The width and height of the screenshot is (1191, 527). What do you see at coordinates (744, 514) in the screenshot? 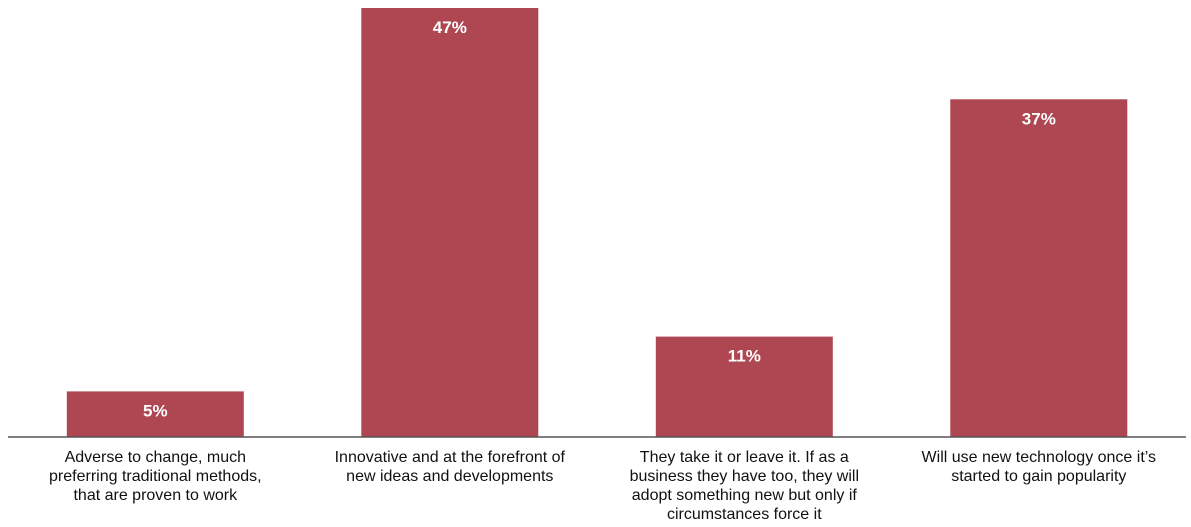
I see `category-label-line: circumstances force it` at bounding box center [744, 514].